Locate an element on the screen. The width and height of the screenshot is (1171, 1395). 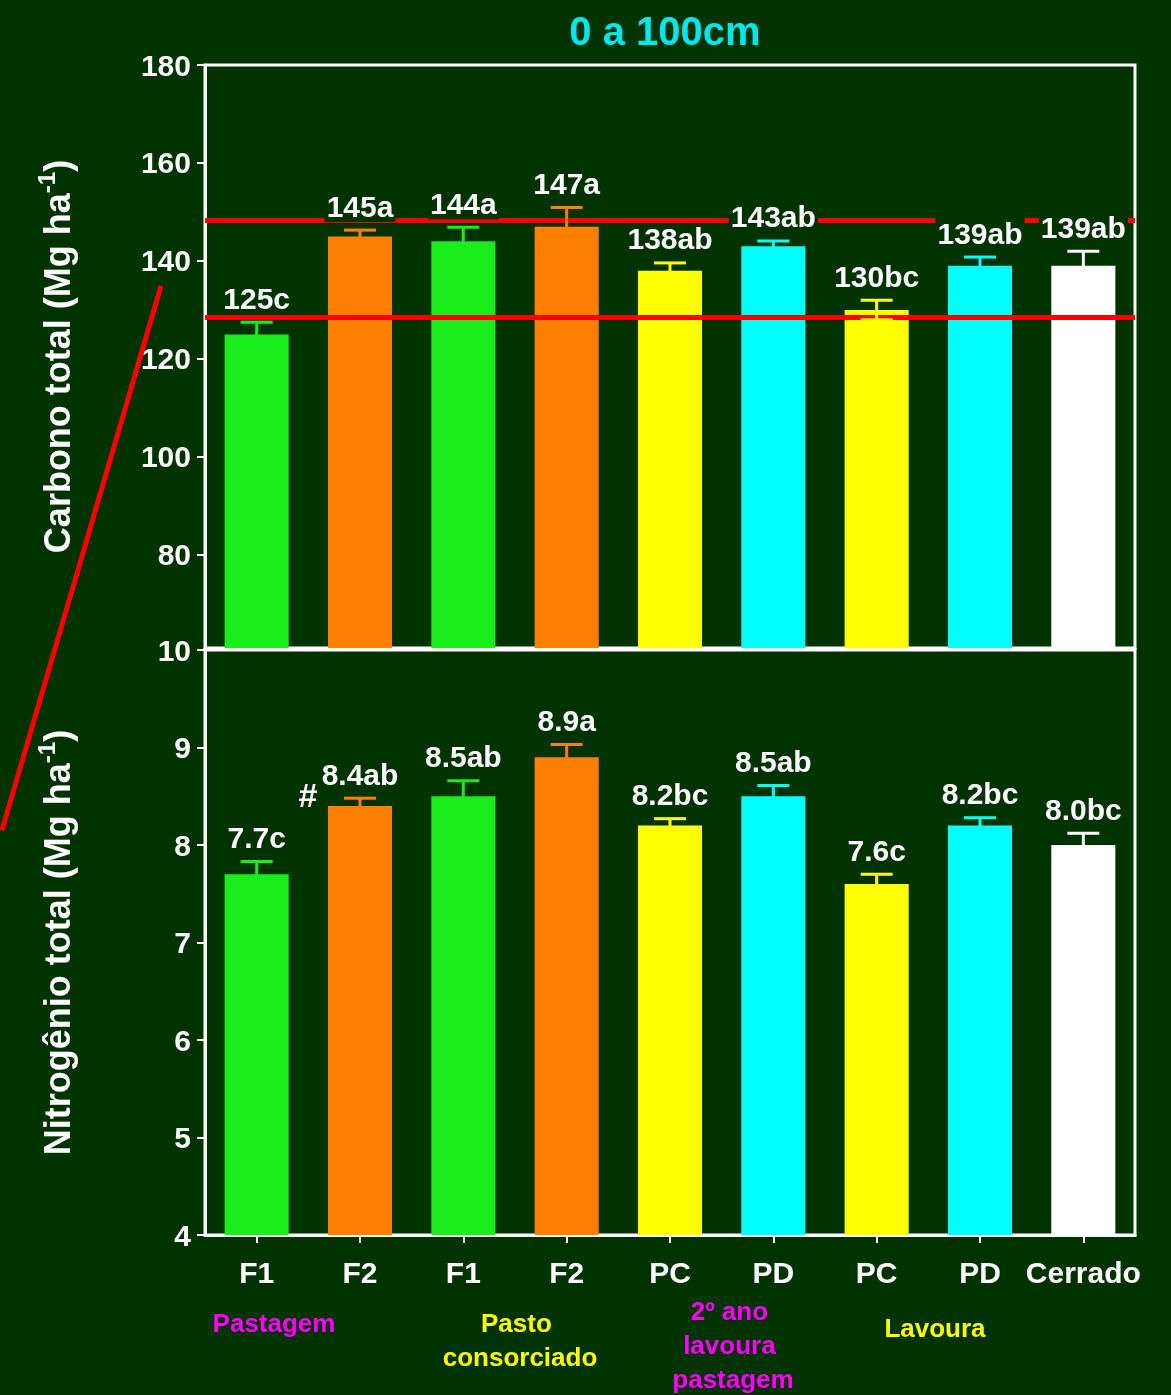
y-tick-label: 80 is located at coordinates (174, 555).